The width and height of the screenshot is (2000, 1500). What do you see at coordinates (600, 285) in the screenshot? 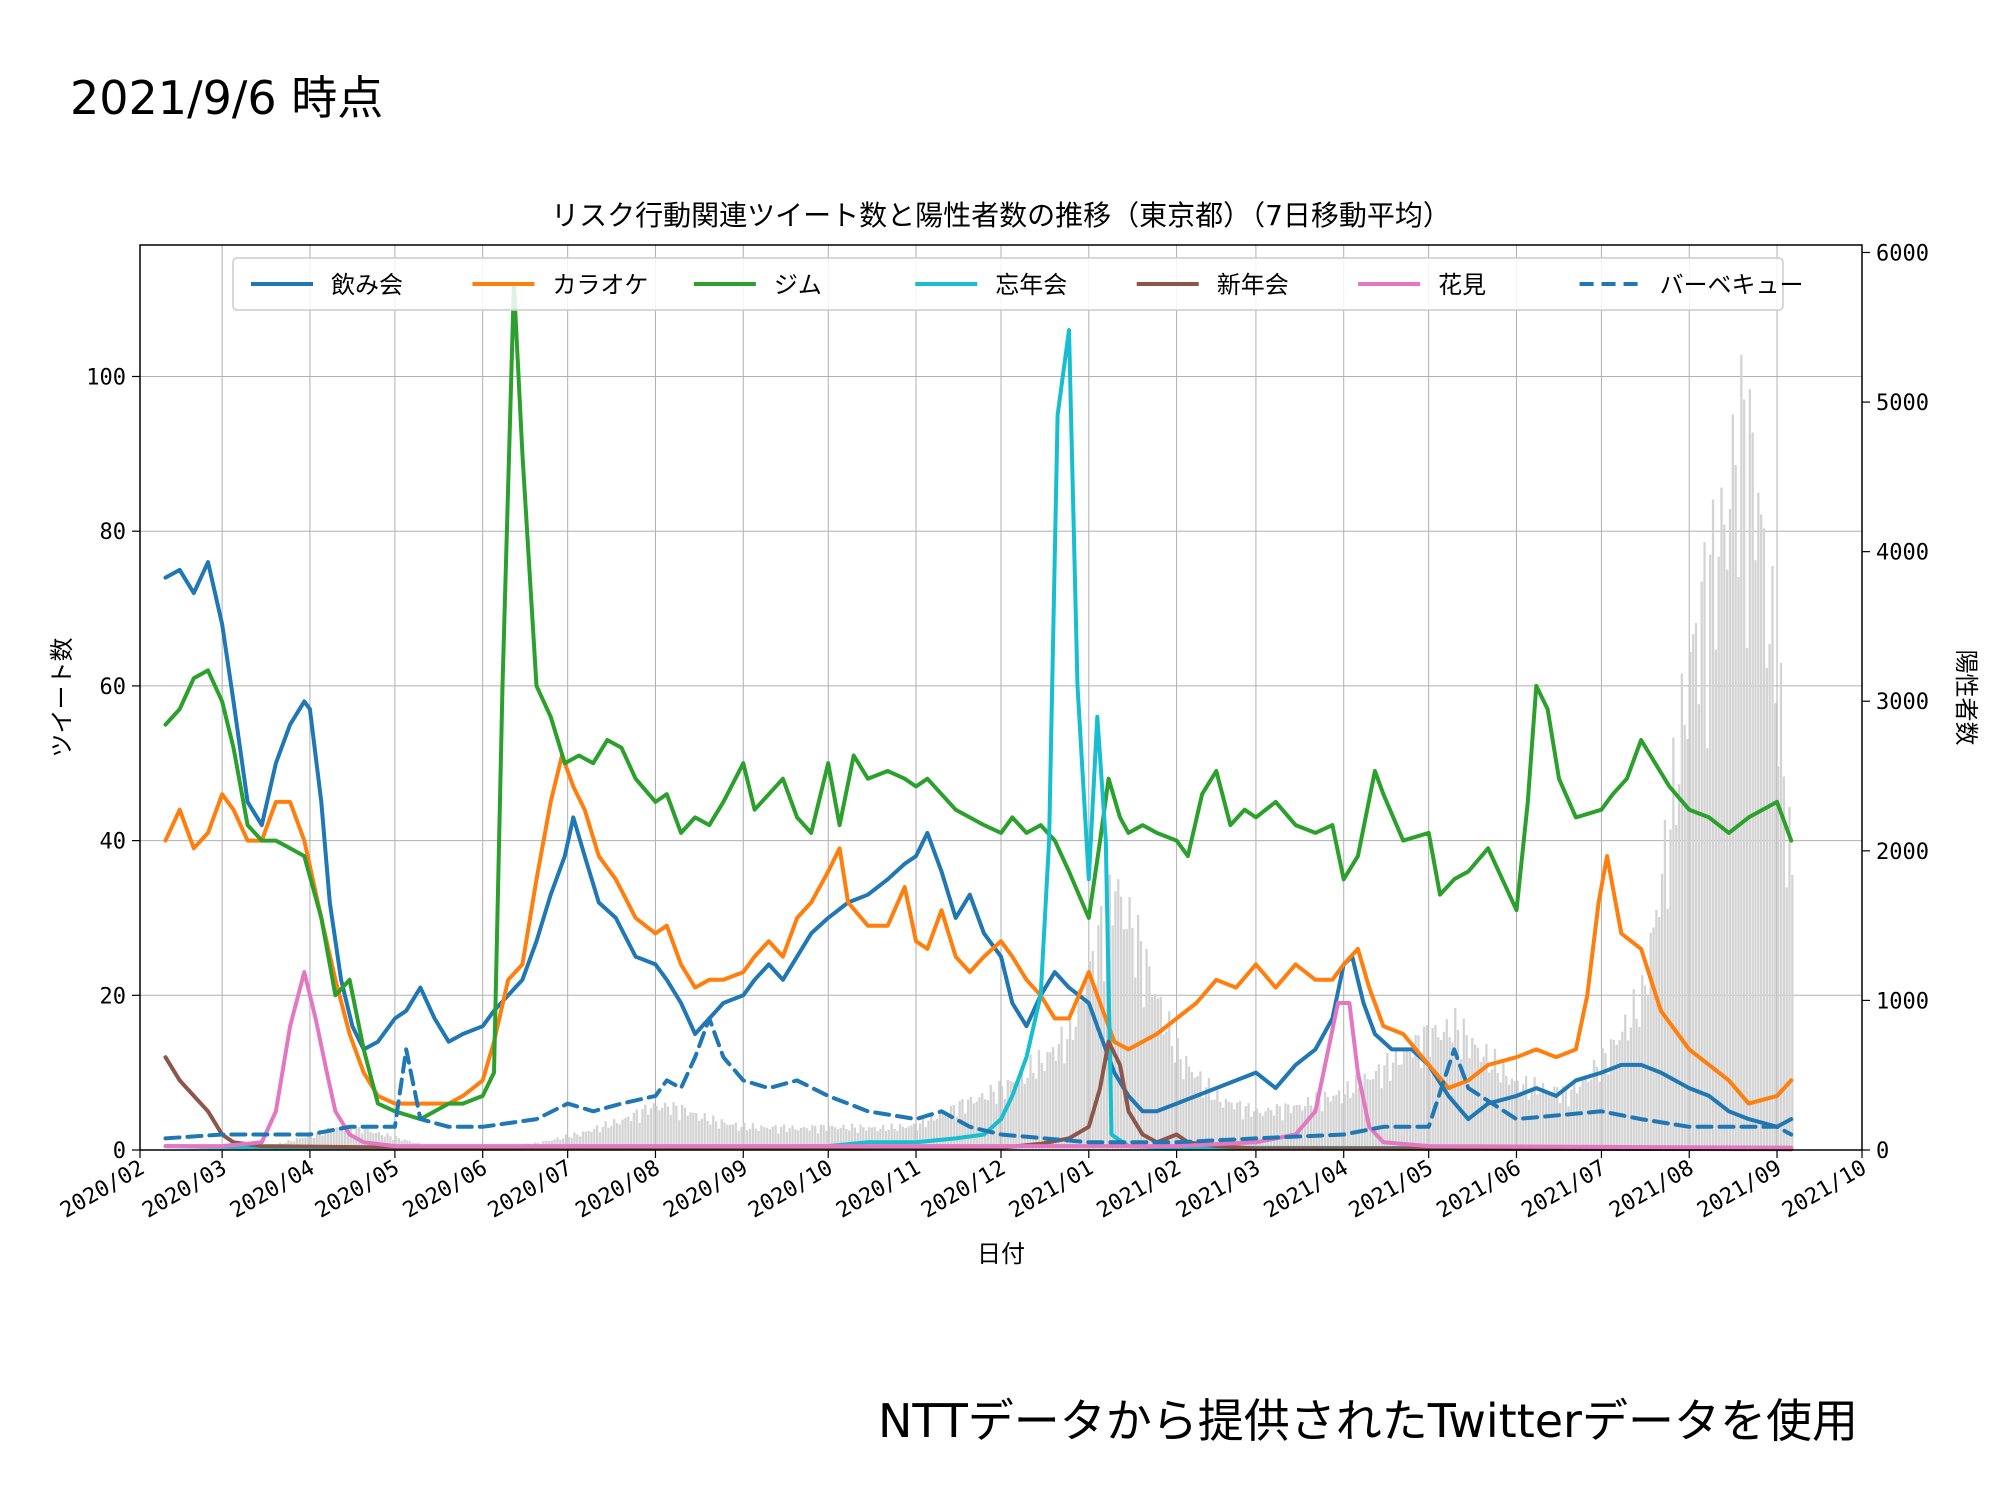
I see `legend-label: カラオケ` at bounding box center [600, 285].